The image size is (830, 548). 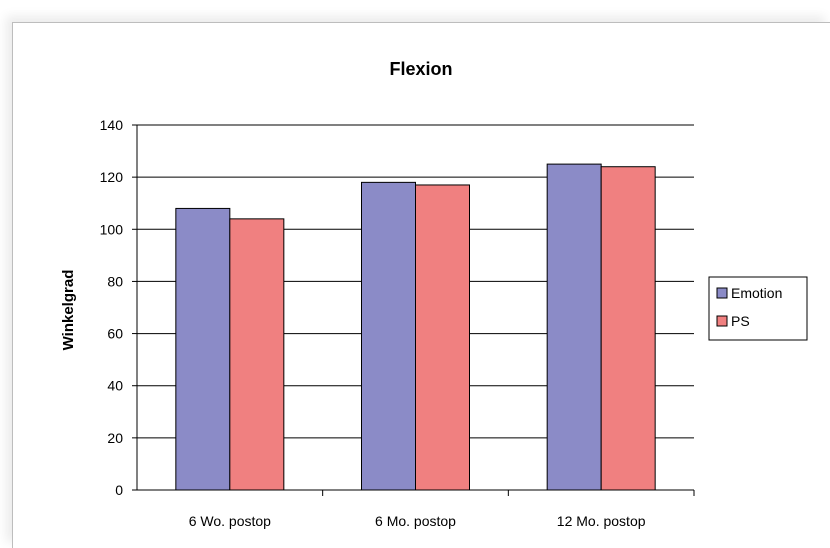 I want to click on x-tick-label: 12 Mo. postop, so click(x=601, y=521).